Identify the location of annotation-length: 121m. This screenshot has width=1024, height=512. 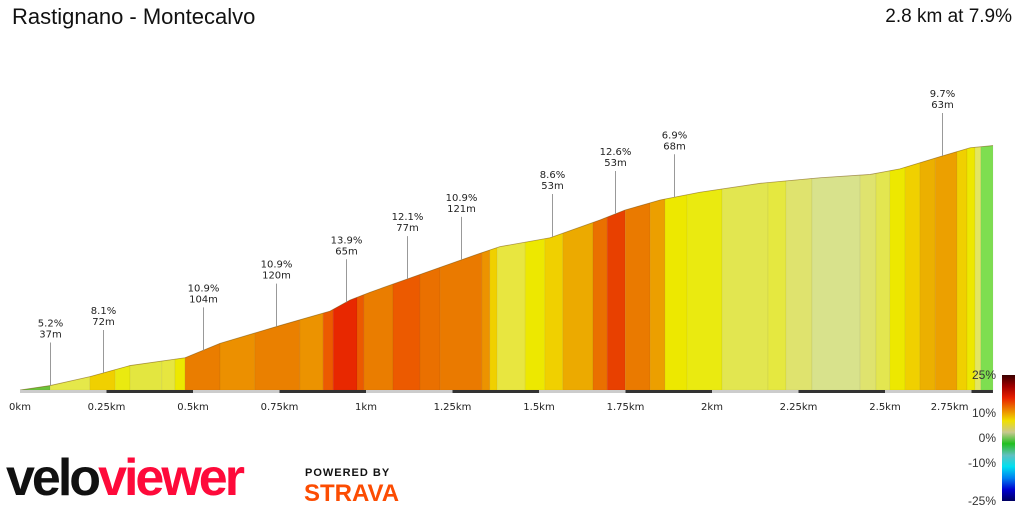
(461, 209).